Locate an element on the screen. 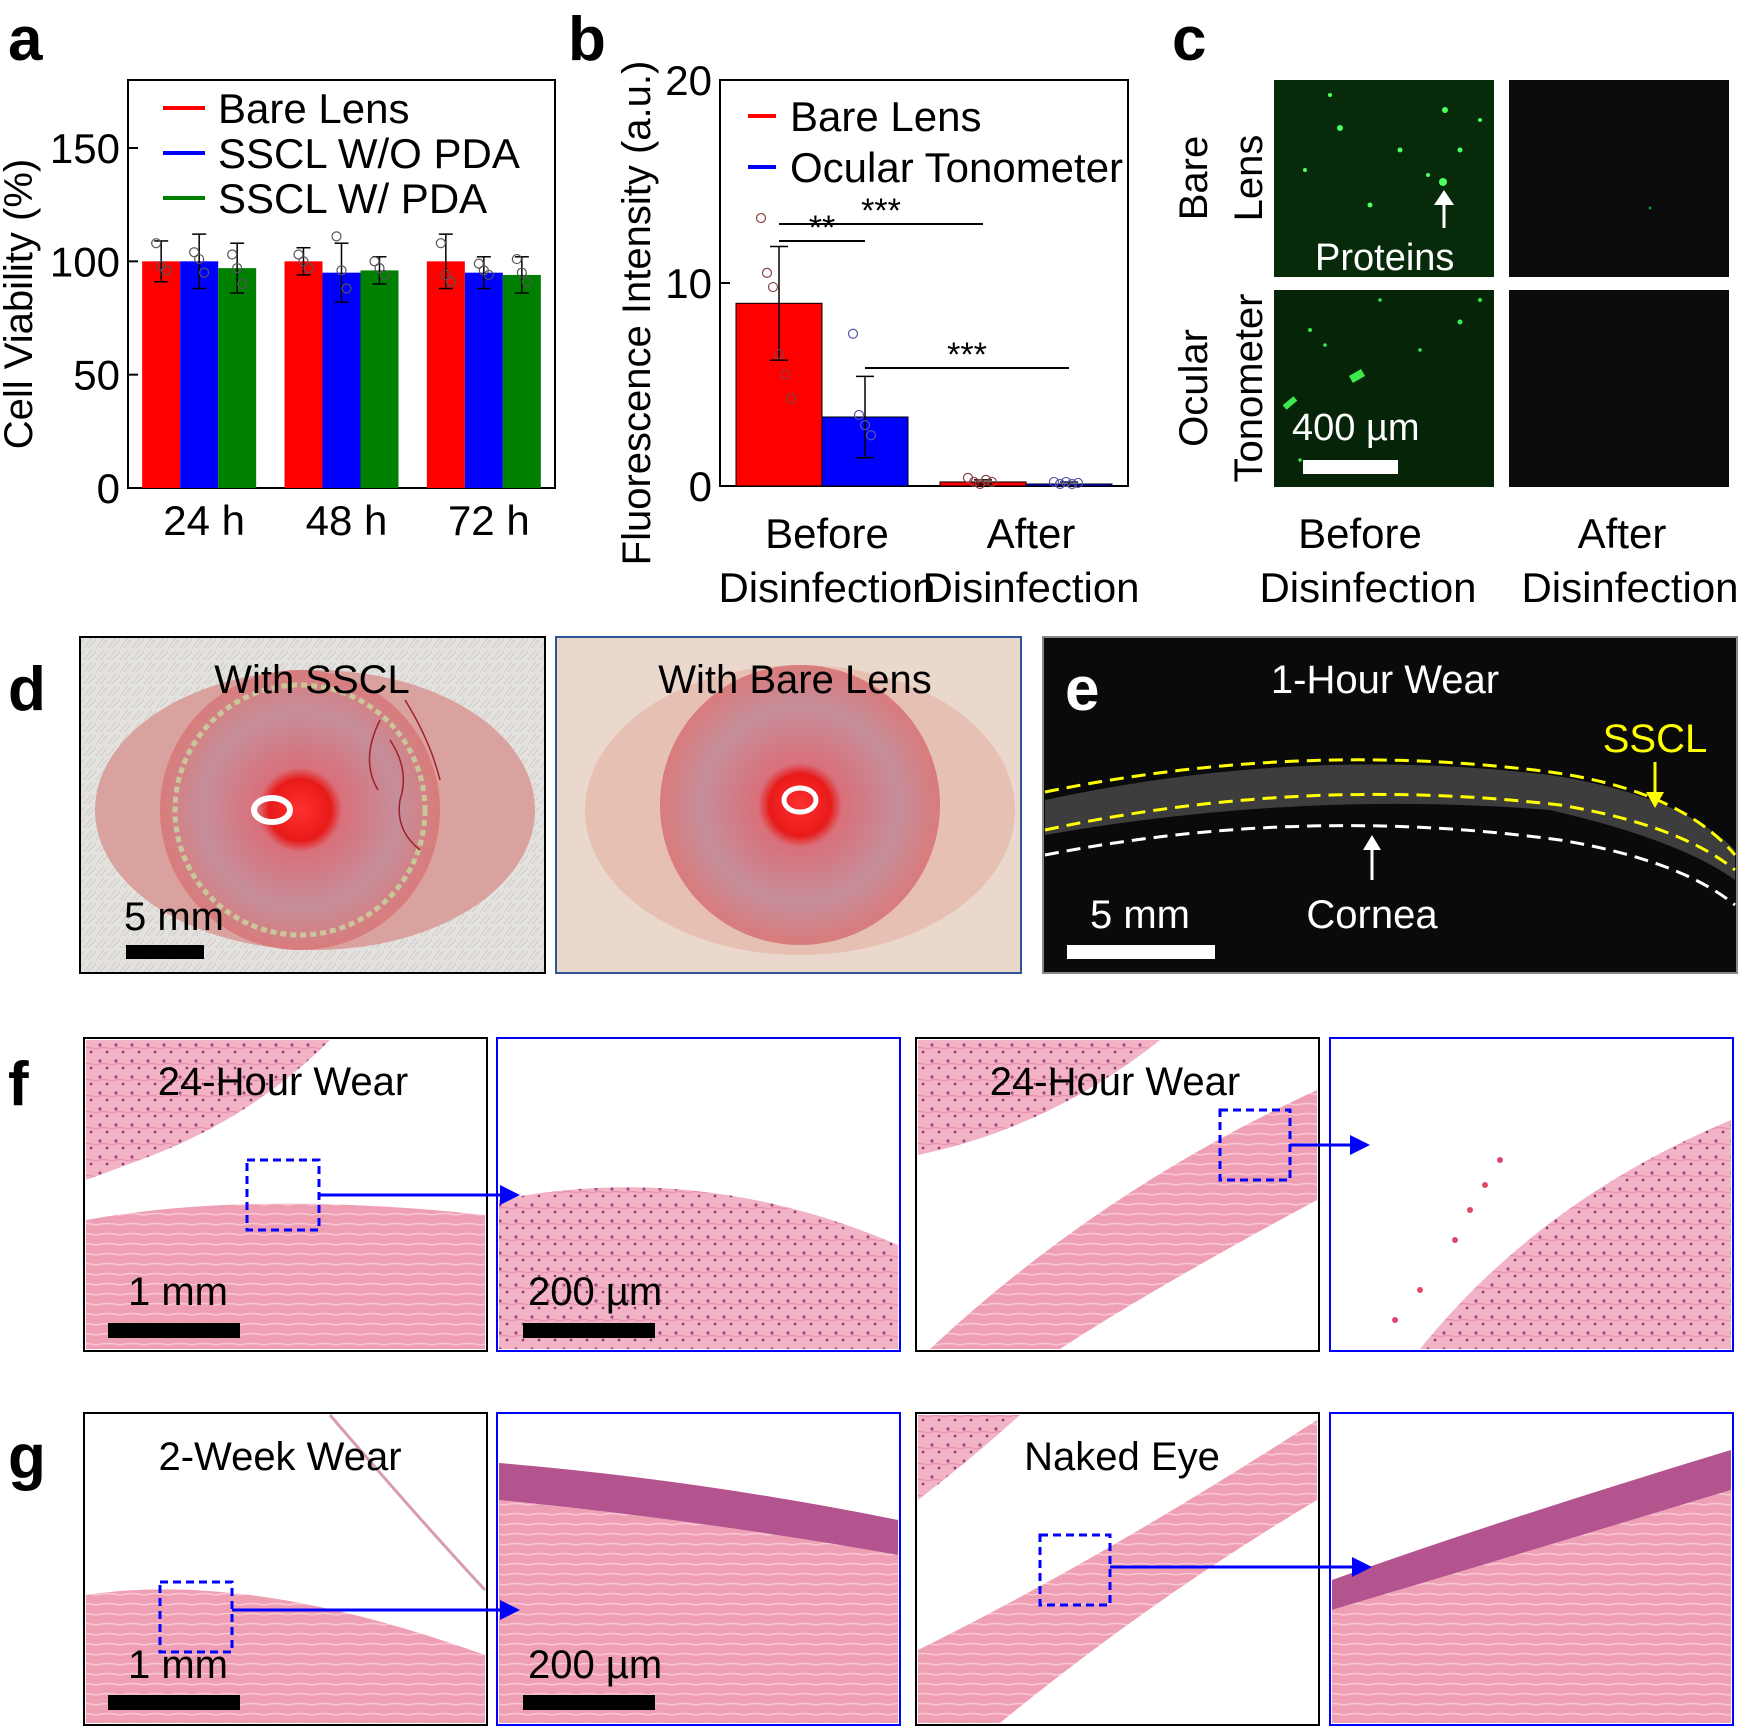 This screenshot has height=1727, width=1746. f-img3-tissue-top is located at coordinates (1039, 1097).